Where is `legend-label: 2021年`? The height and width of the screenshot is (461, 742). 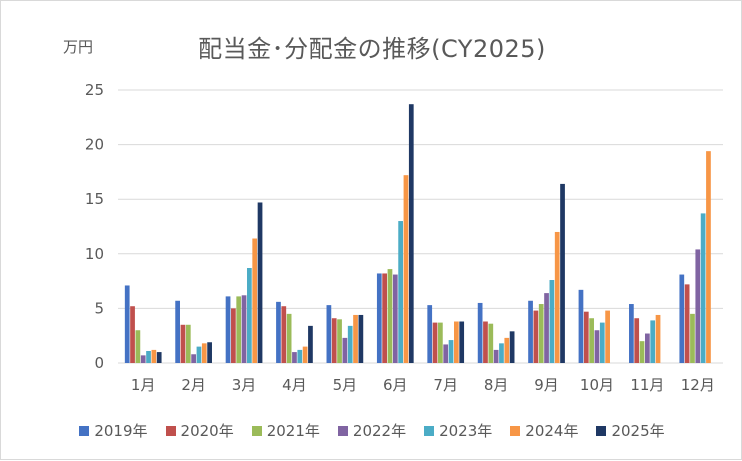
legend-label: 2021年 is located at coordinates (293, 431).